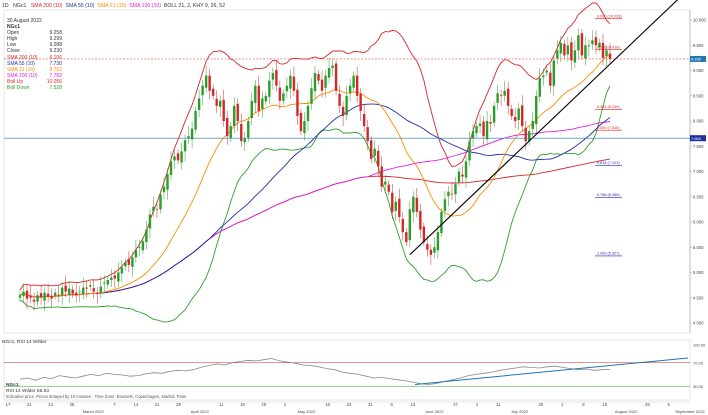  Describe the element at coordinates (27, 389) in the screenshot. I see `rsi-info: NGc1 RSI 14 Wilder 58.53` at that location.